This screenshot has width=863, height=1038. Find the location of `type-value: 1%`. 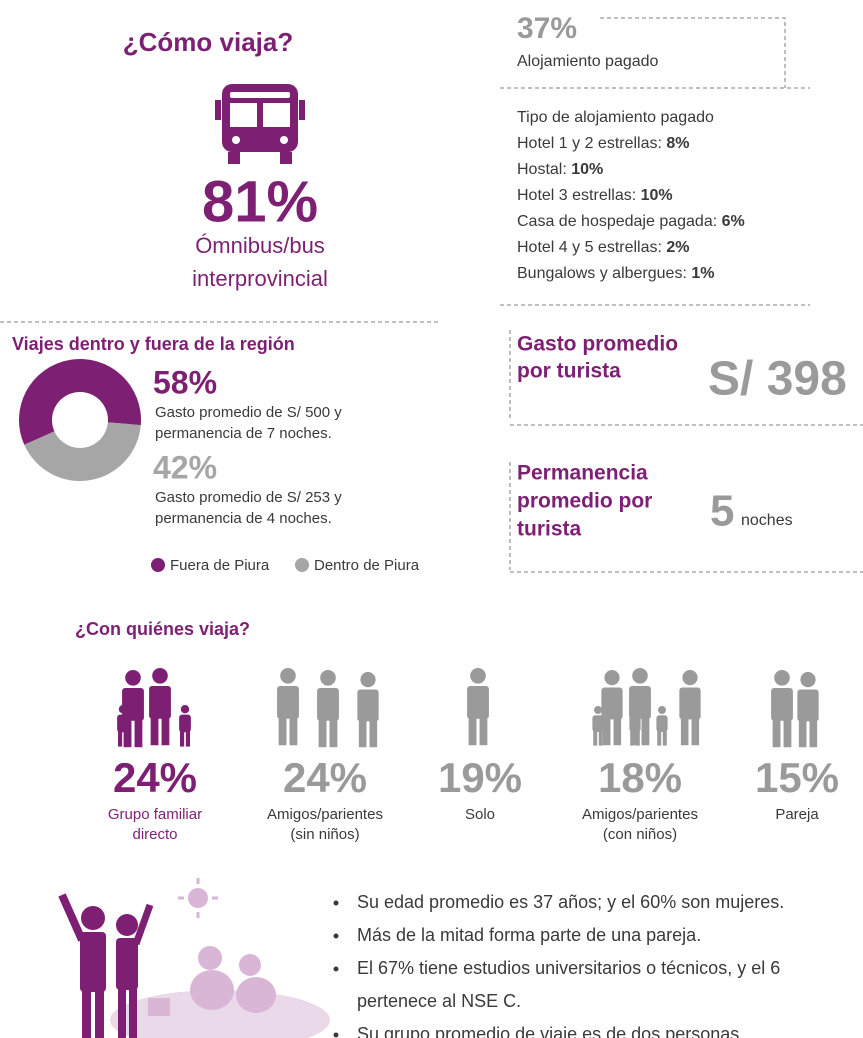

type-value: 1% is located at coordinates (702, 273).